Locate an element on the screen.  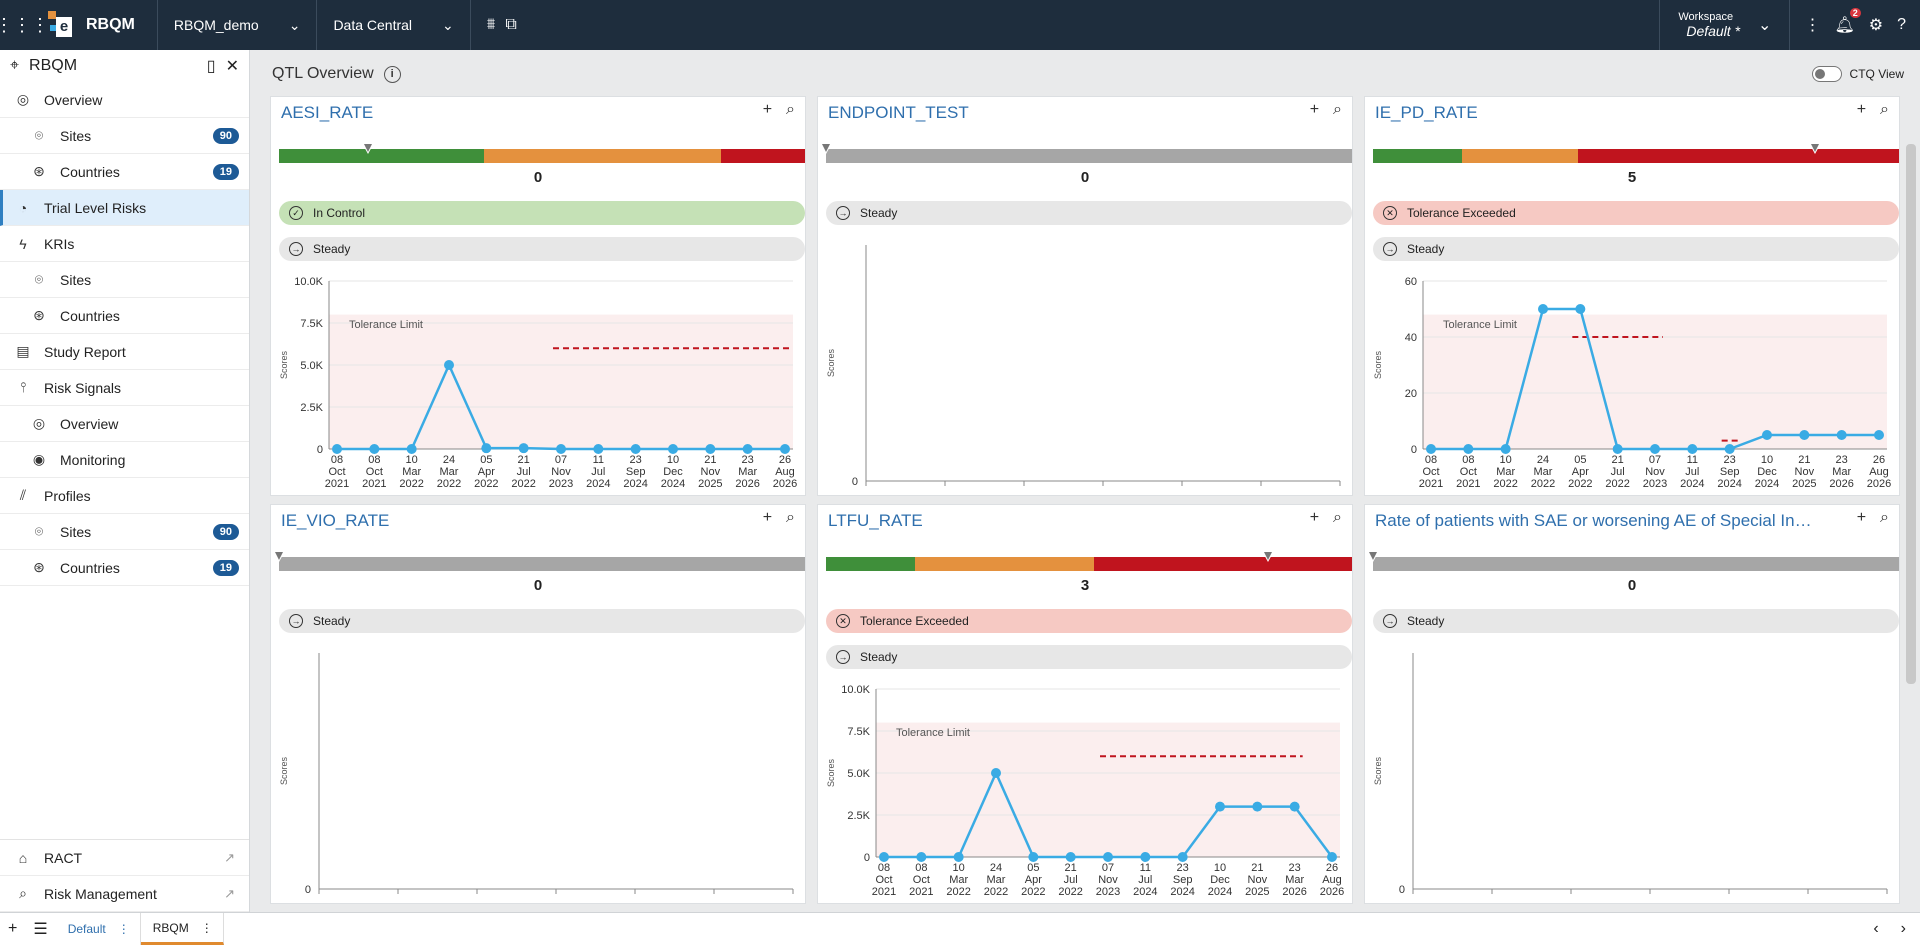
card-title: IE_VIO_RATE is located at coordinates (335, 520).